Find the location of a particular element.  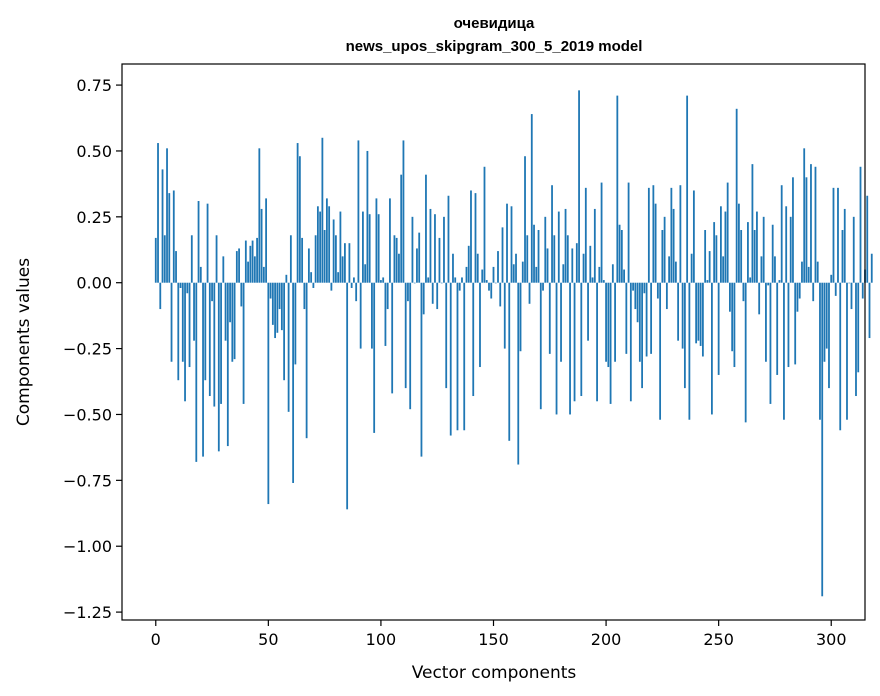

y-tick-label: 0.25 is located at coordinates (94, 217).